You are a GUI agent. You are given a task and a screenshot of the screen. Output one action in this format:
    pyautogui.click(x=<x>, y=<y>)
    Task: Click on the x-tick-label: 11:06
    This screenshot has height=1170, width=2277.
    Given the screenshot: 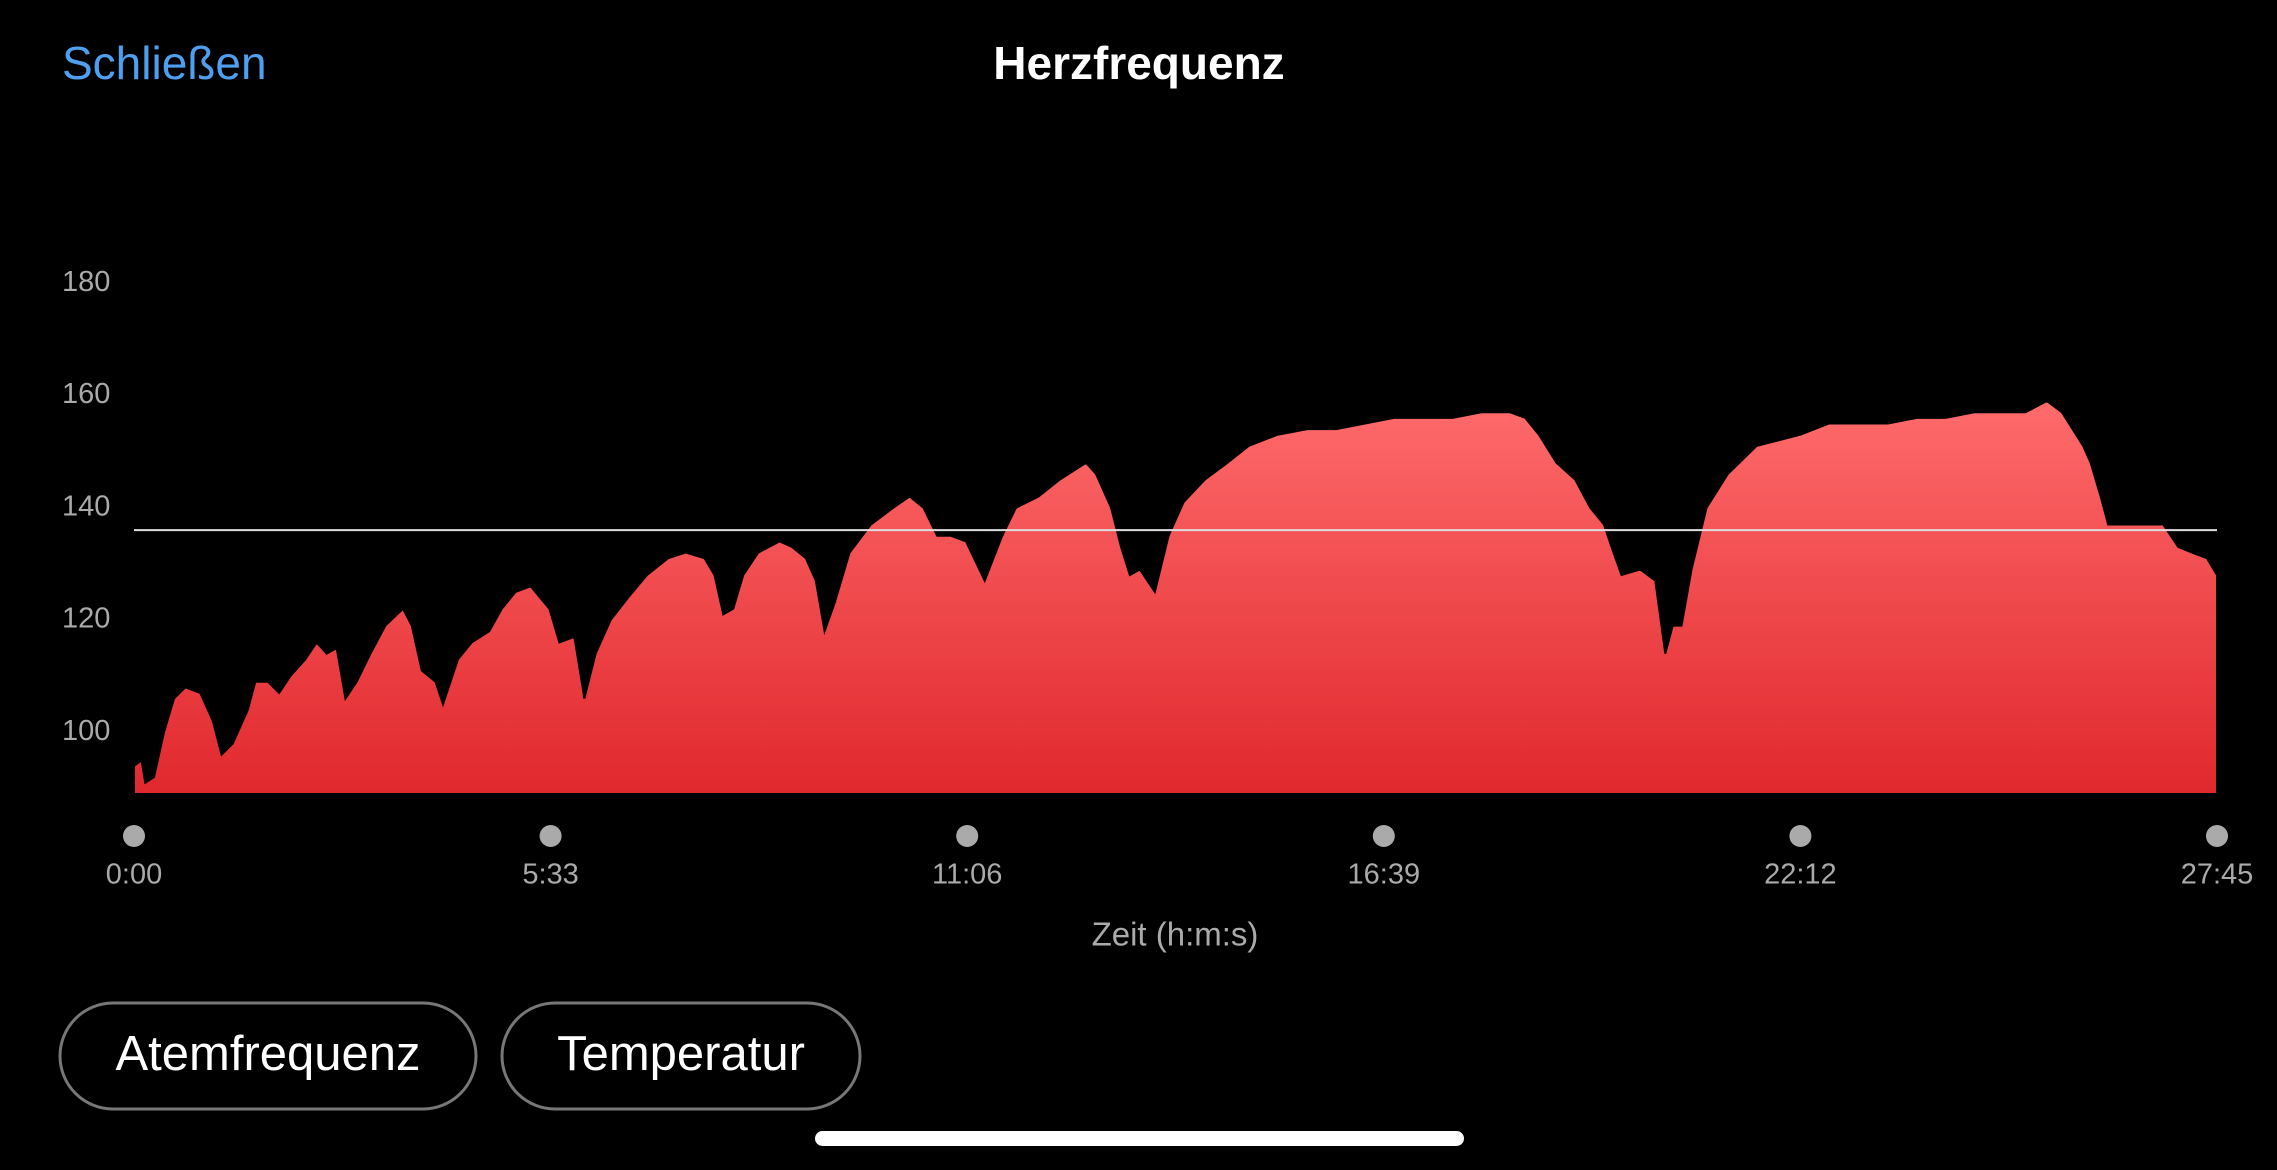 What is the action you would take?
    pyautogui.click(x=967, y=875)
    